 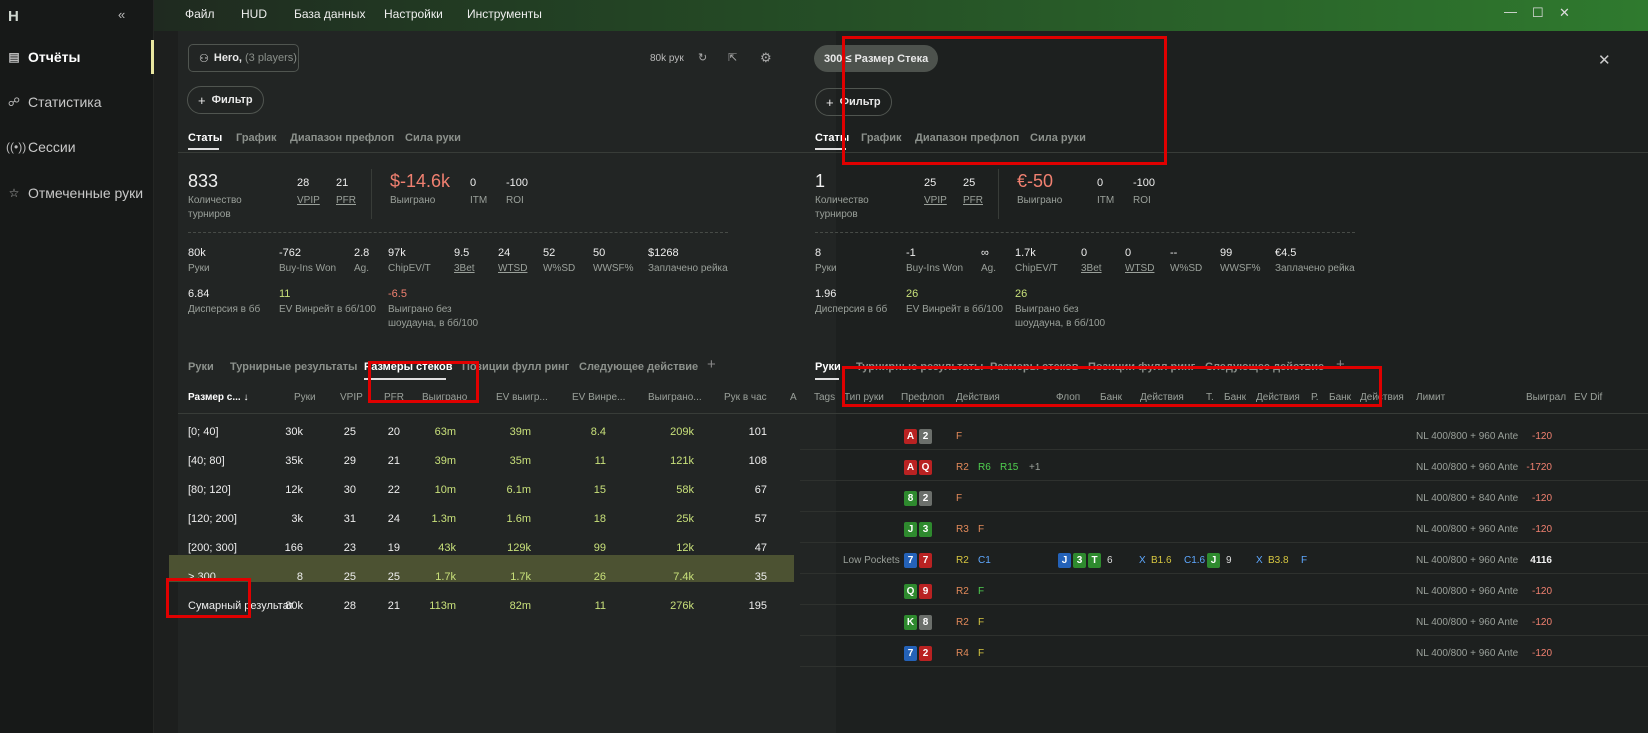 What do you see at coordinates (703, 58) in the screenshot?
I see `refresh-icon: ↻` at bounding box center [703, 58].